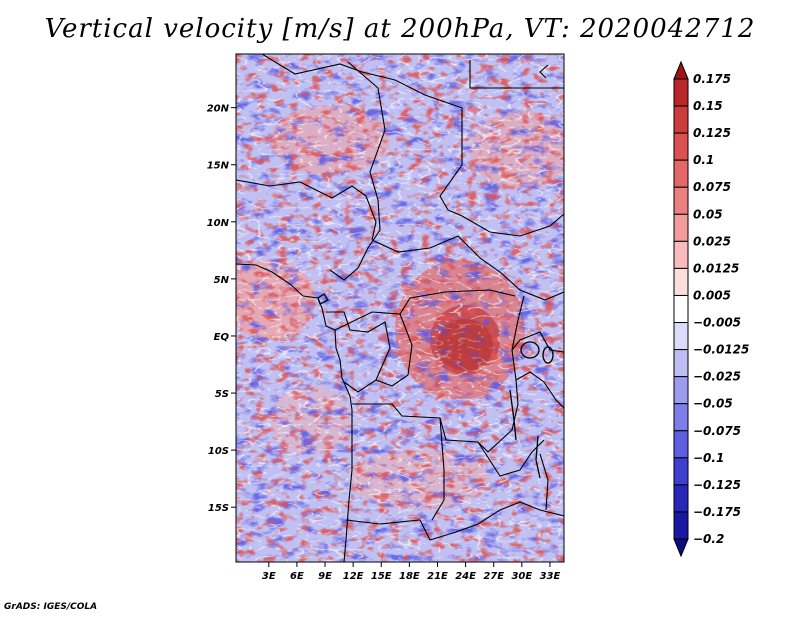 The image size is (800, 618). Describe the element at coordinates (712, 241) in the screenshot. I see `colorbar-label: 0.025` at that location.